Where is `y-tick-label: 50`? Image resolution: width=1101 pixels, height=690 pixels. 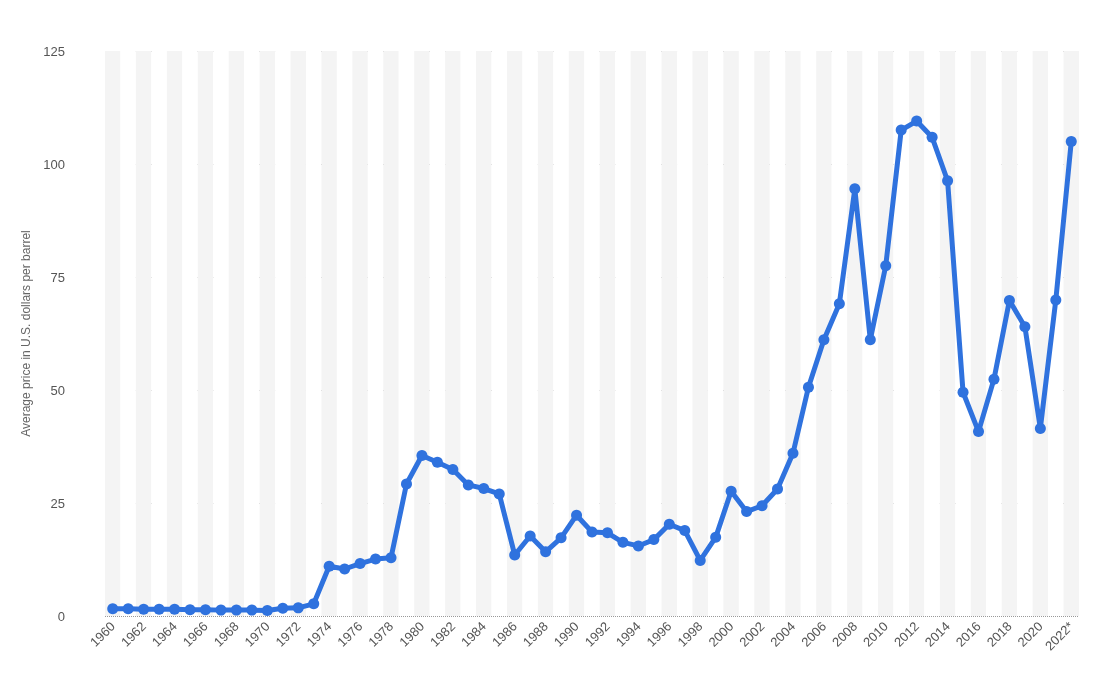
y-tick-label: 50 is located at coordinates (57, 390).